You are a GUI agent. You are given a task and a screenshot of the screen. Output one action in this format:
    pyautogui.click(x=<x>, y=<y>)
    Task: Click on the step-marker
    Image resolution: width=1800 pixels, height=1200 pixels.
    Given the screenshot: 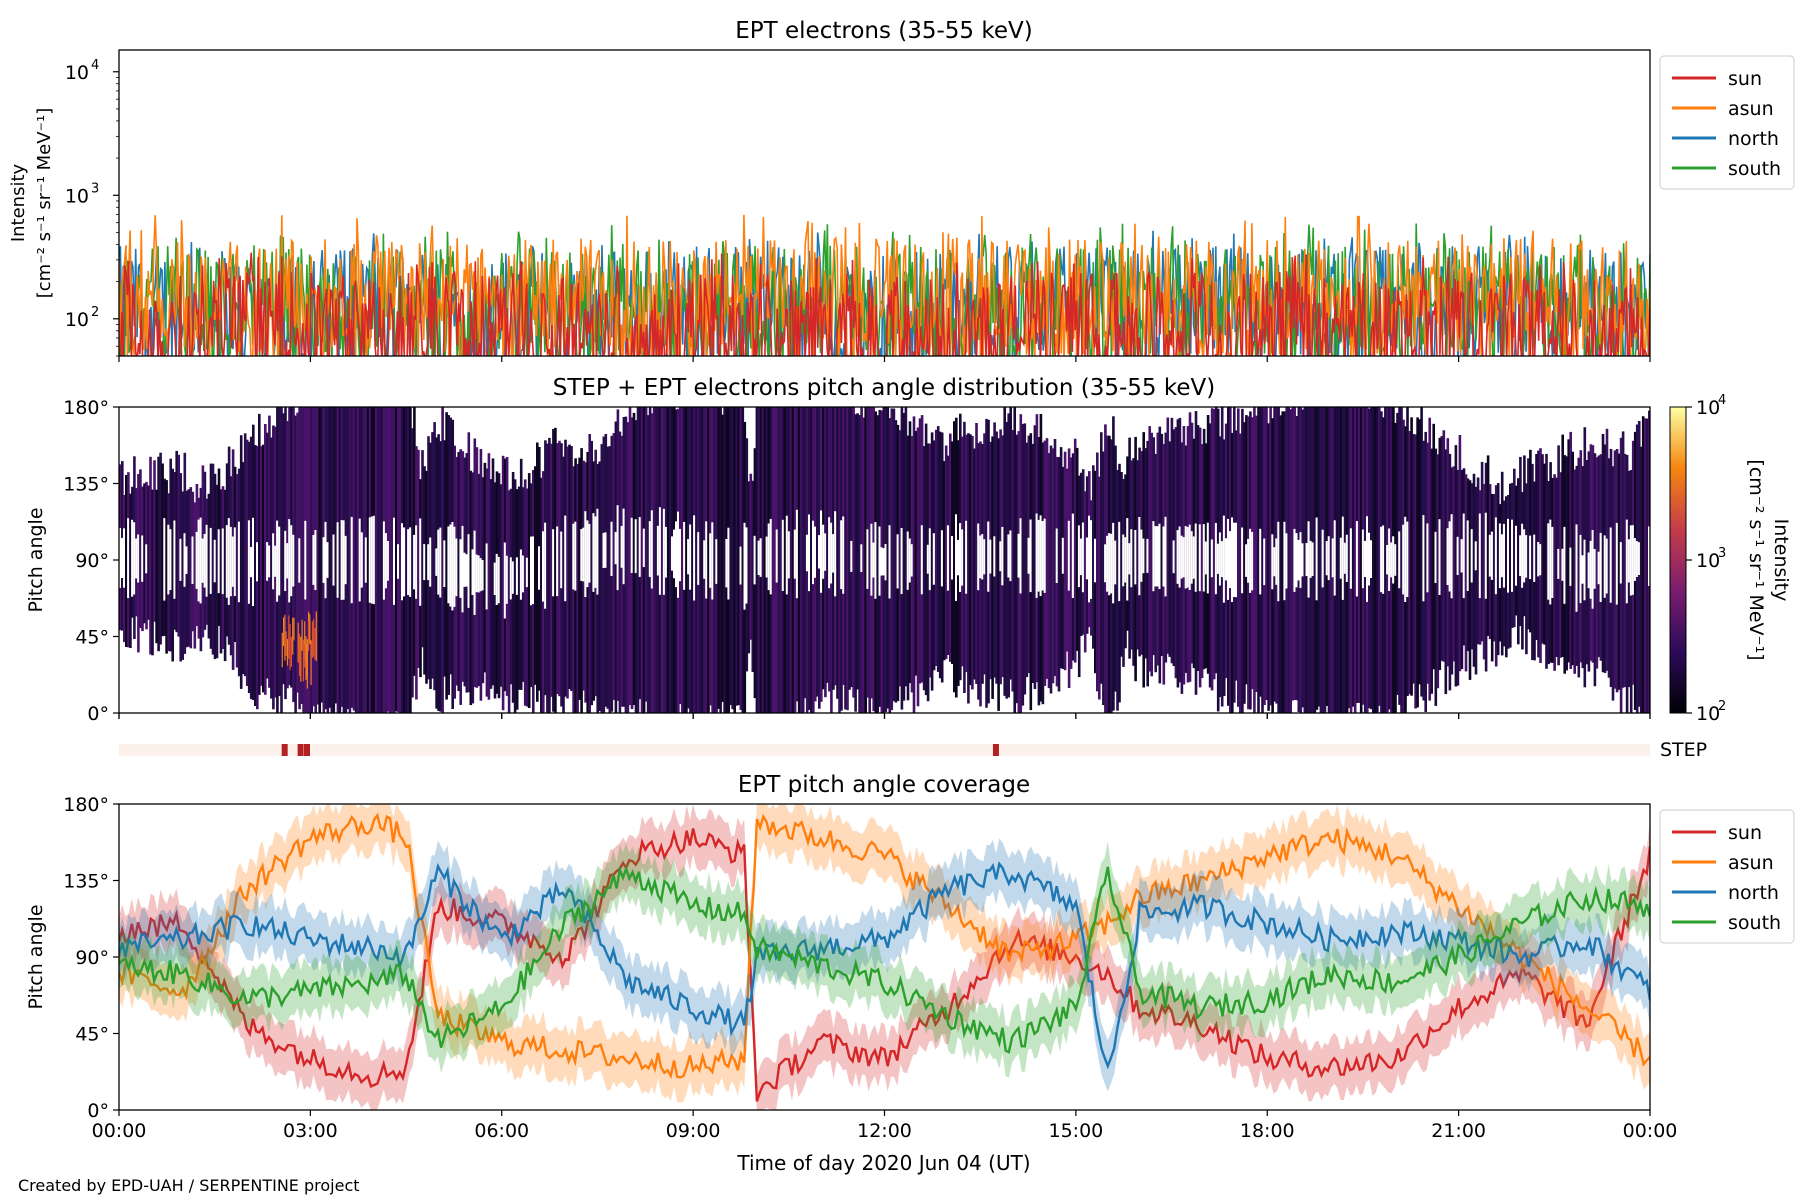 What is the action you would take?
    pyautogui.click(x=995, y=750)
    